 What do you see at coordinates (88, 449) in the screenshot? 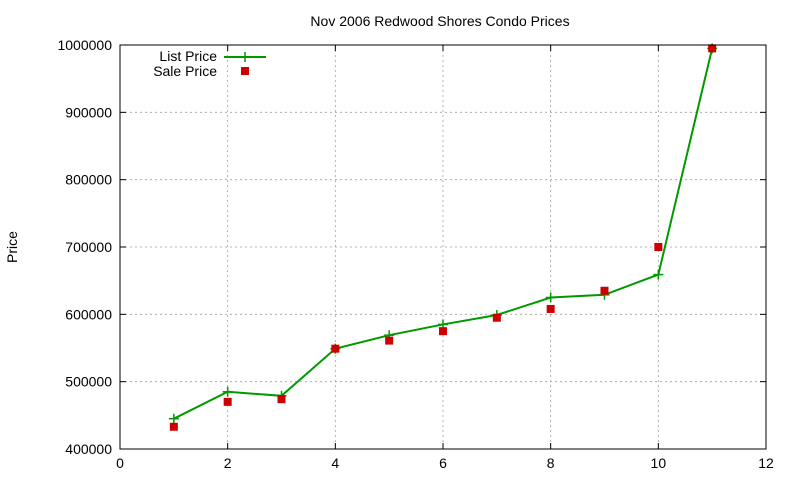
I see `y-tick-label: 400000` at bounding box center [88, 449].